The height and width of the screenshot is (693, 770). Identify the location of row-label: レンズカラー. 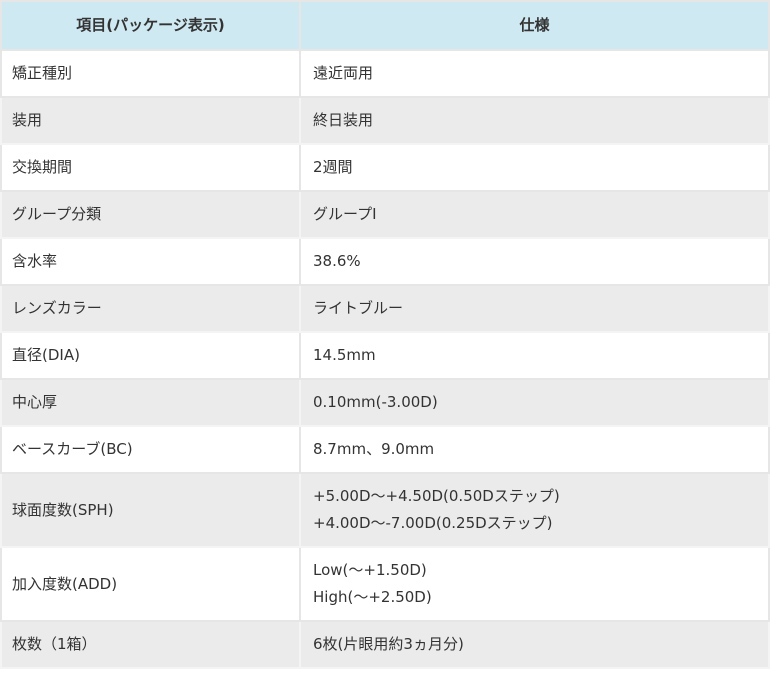
(150, 308).